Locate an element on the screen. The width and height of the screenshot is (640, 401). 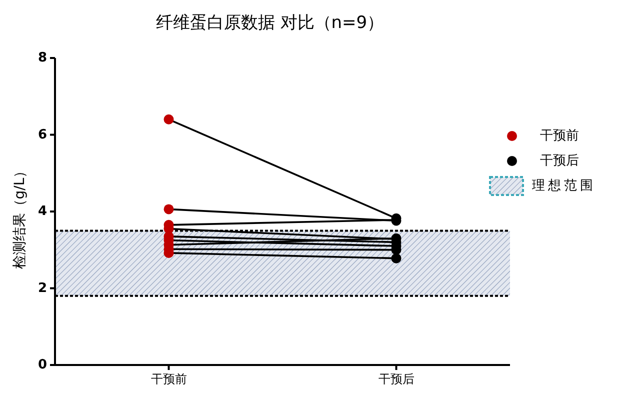
y-tick-label: 0 is located at coordinates (42, 365).